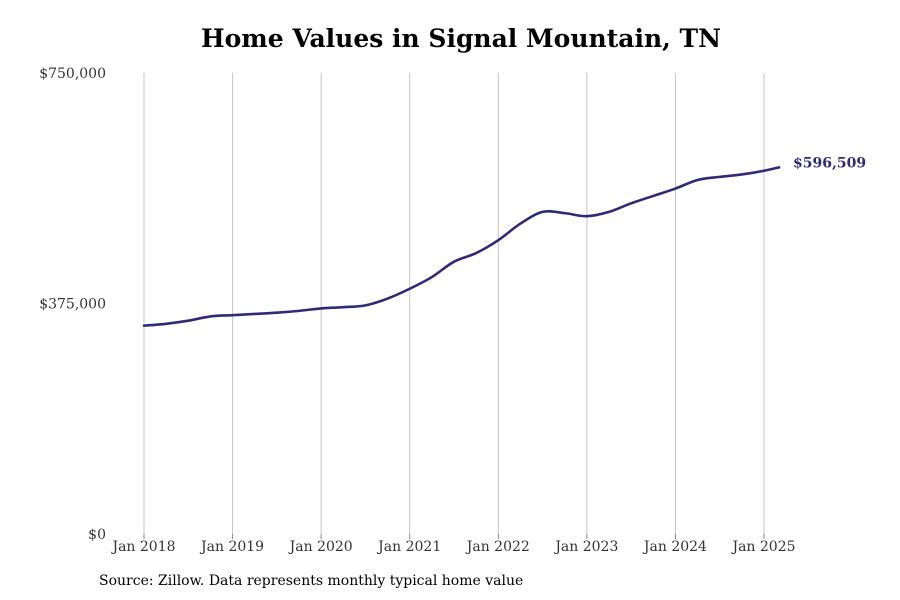  Describe the element at coordinates (72, 74) in the screenshot. I see `y-tick-label: $750,000` at that location.